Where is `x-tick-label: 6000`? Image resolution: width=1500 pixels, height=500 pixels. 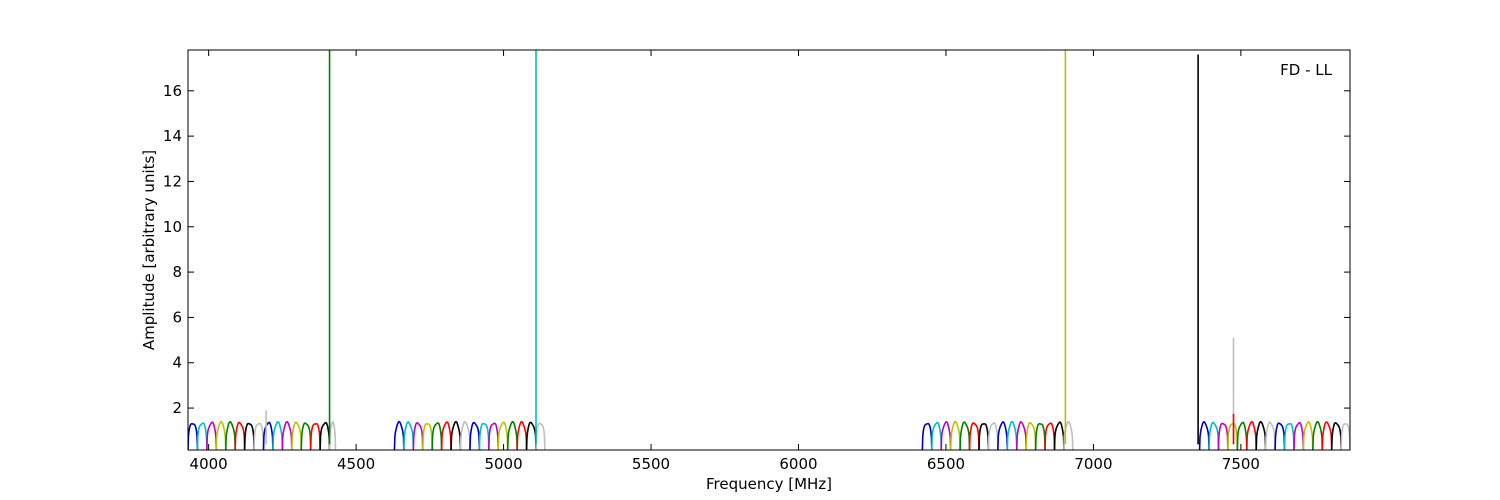 x-tick-label: 6000 is located at coordinates (798, 464).